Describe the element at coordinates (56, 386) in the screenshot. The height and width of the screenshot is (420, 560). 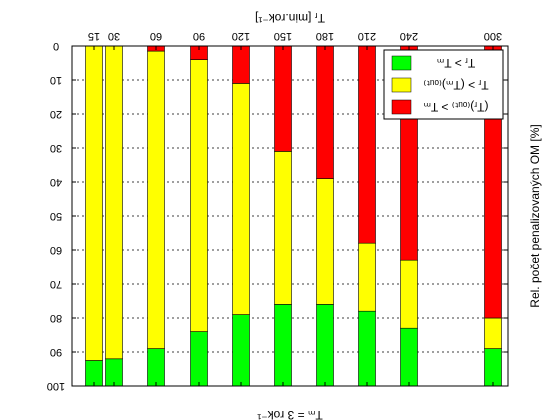
I see `y-tick-label: 100` at that location.